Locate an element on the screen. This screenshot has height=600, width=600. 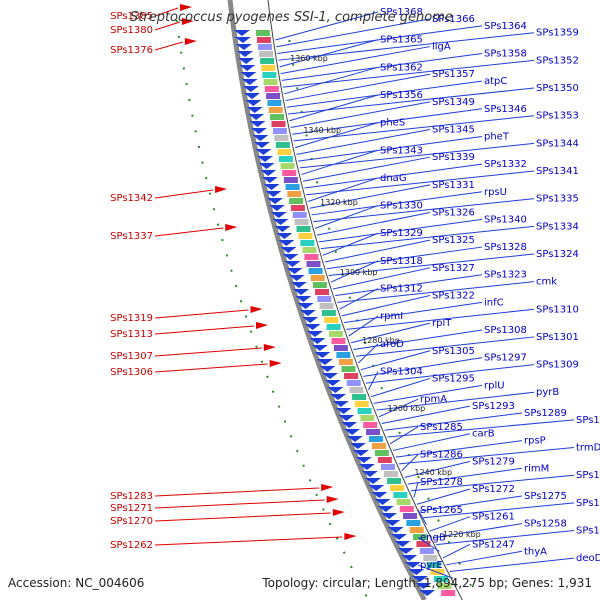
plus-gene-label: SPs1301 is located at coordinates (557, 337).